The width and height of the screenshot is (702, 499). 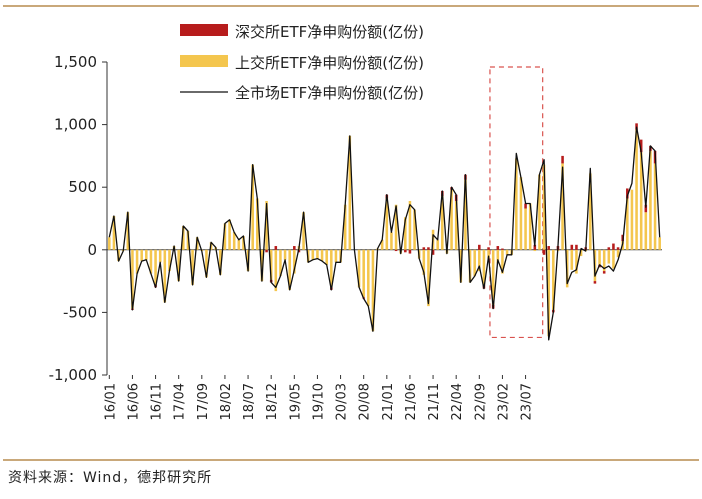 What do you see at coordinates (226, 401) in the screenshot?
I see `x-tick-label: 18/02` at bounding box center [226, 401].